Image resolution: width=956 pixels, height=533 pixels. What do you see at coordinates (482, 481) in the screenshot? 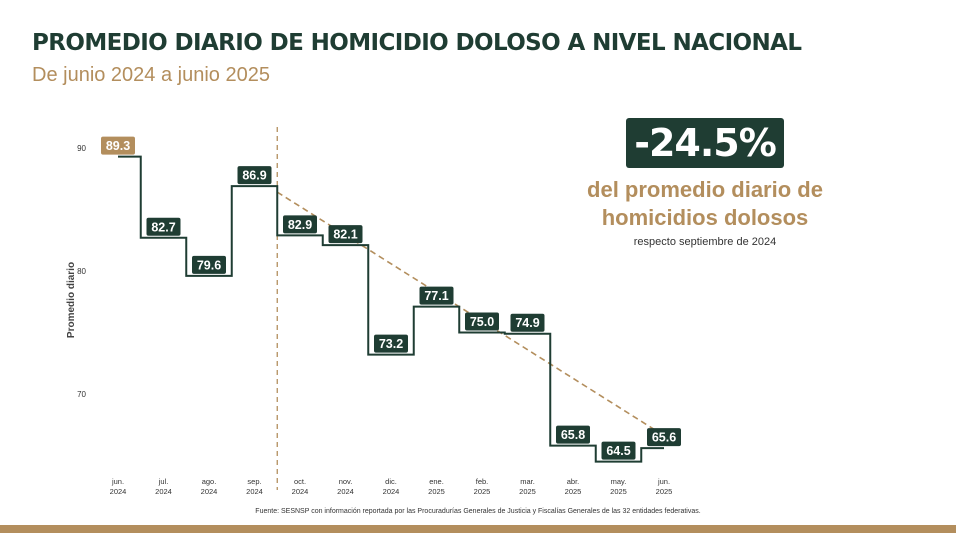
I see `x-tick-label-month: feb.` at bounding box center [482, 481].